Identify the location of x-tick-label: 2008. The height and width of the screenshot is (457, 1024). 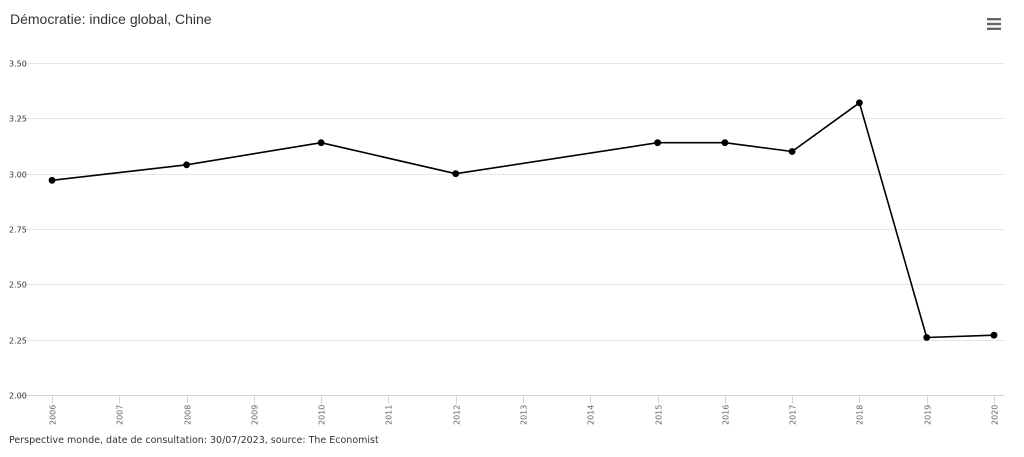
(188, 415).